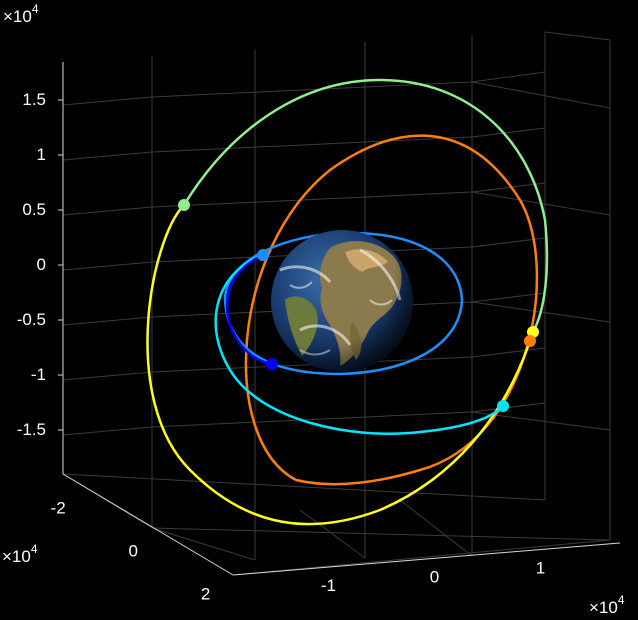 This screenshot has width=638, height=620. I want to click on z-tick-label: 0, so click(41, 264).